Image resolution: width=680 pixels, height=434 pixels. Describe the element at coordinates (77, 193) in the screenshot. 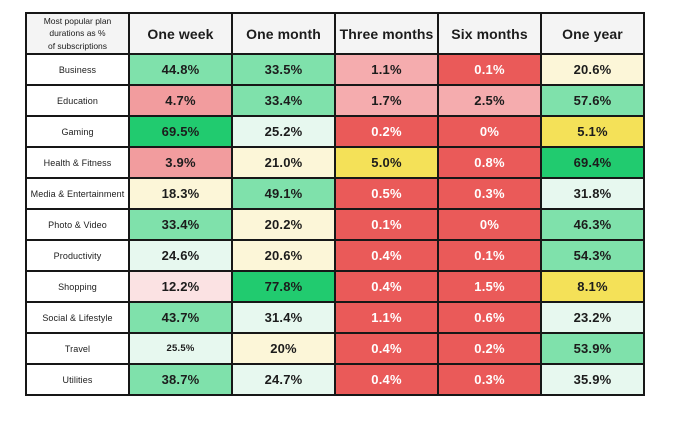

I see `row-label: Media & Entertainment` at that location.